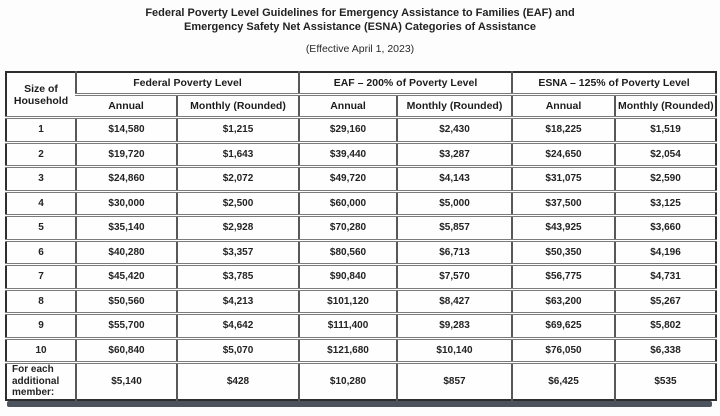 This screenshot has width=720, height=416. I want to click on subheader-esna-monthly: Monthly (Rounded), so click(665, 105).